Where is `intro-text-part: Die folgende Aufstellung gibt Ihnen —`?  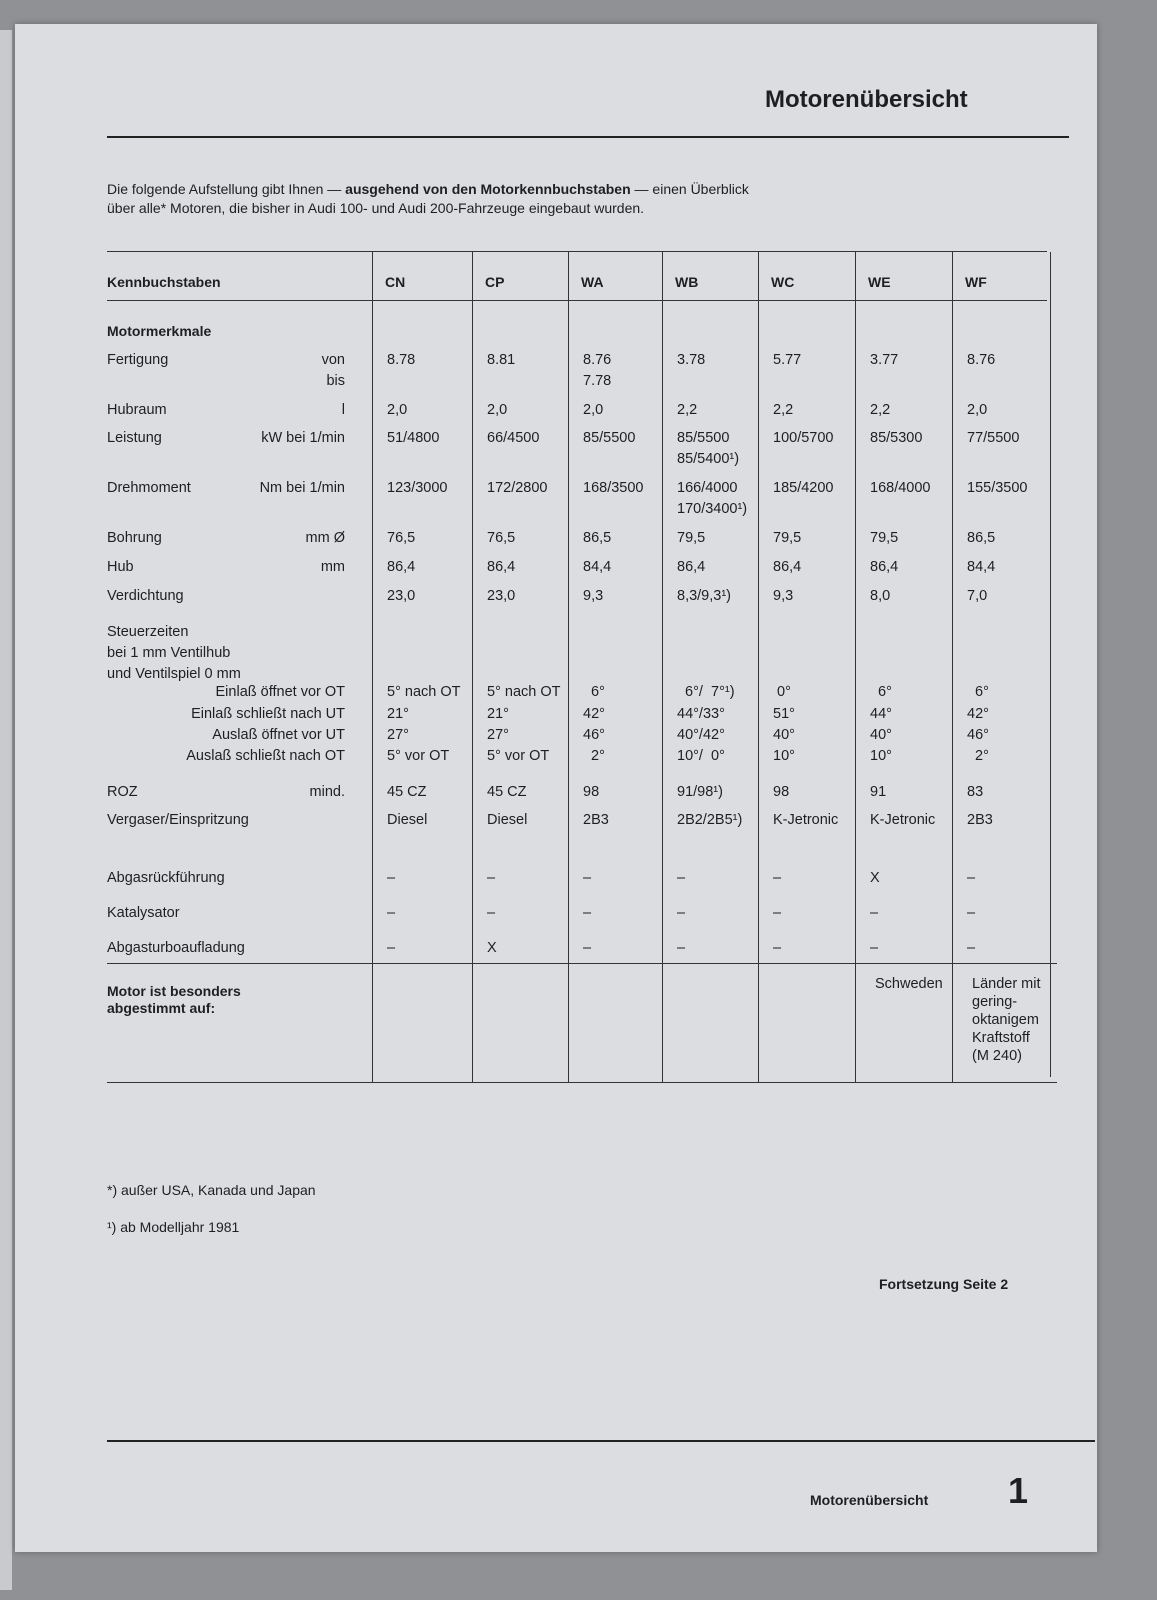
intro-text-part: Die folgende Aufstellung gibt Ihnen — is located at coordinates (226, 189).